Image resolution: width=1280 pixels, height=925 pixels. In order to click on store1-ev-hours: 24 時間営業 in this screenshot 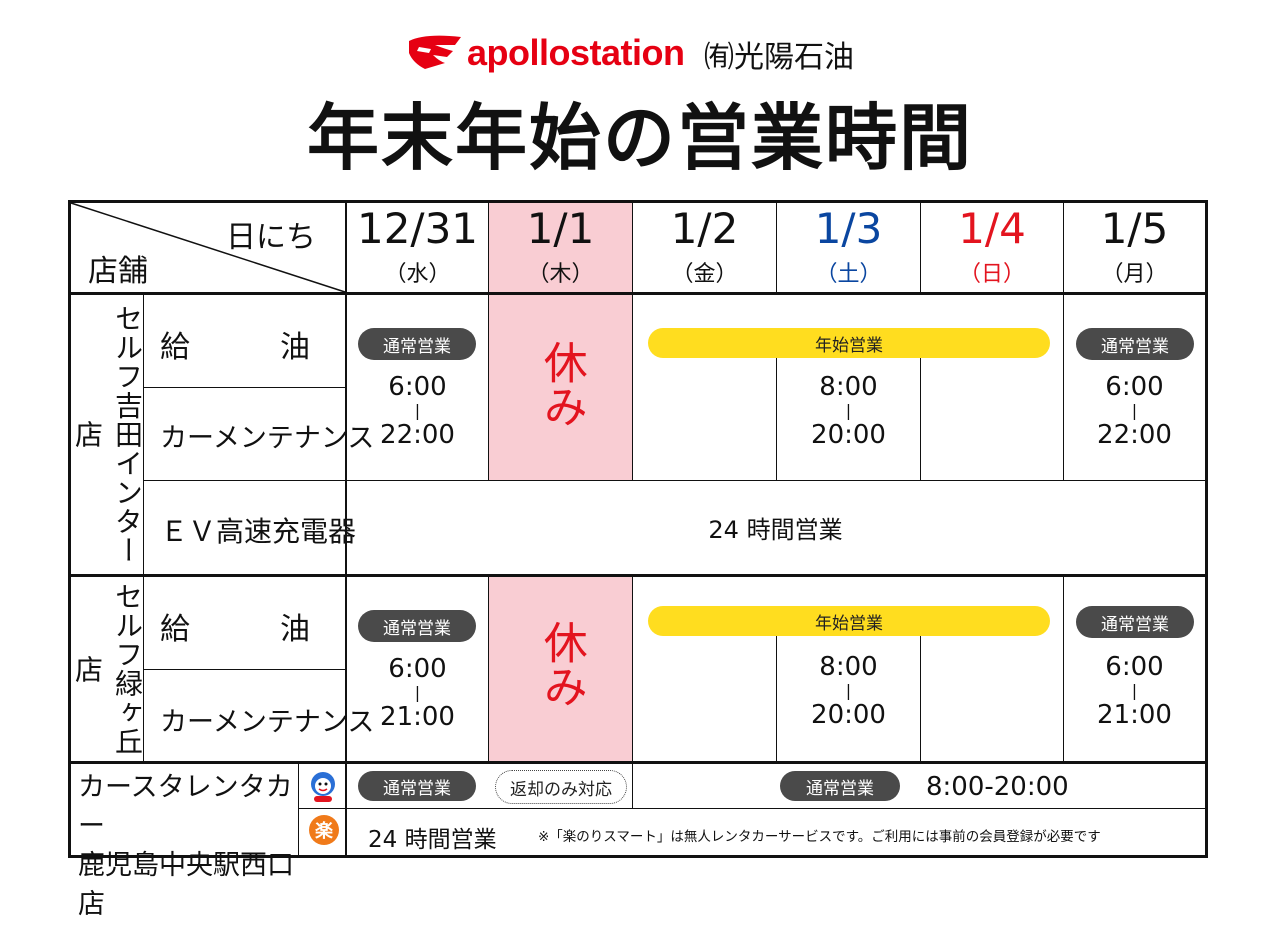, I will do `click(775, 530)`.